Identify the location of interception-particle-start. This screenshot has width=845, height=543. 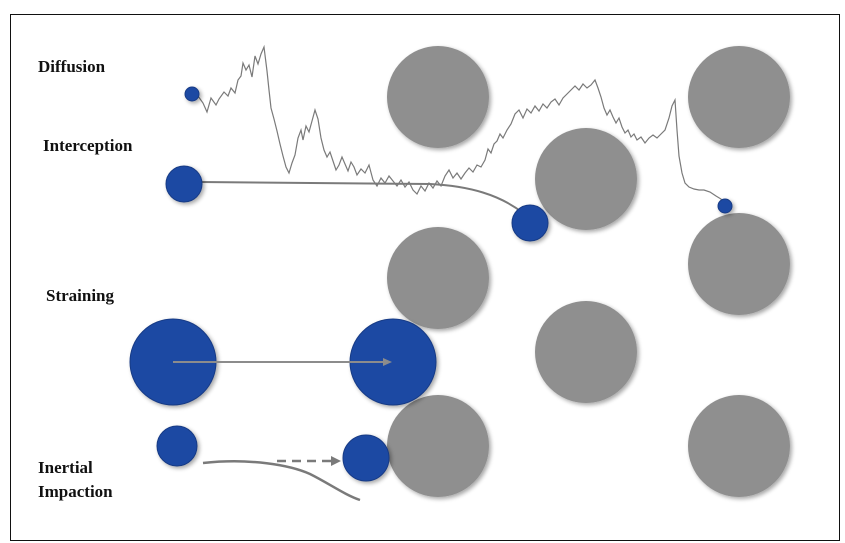
(184, 184).